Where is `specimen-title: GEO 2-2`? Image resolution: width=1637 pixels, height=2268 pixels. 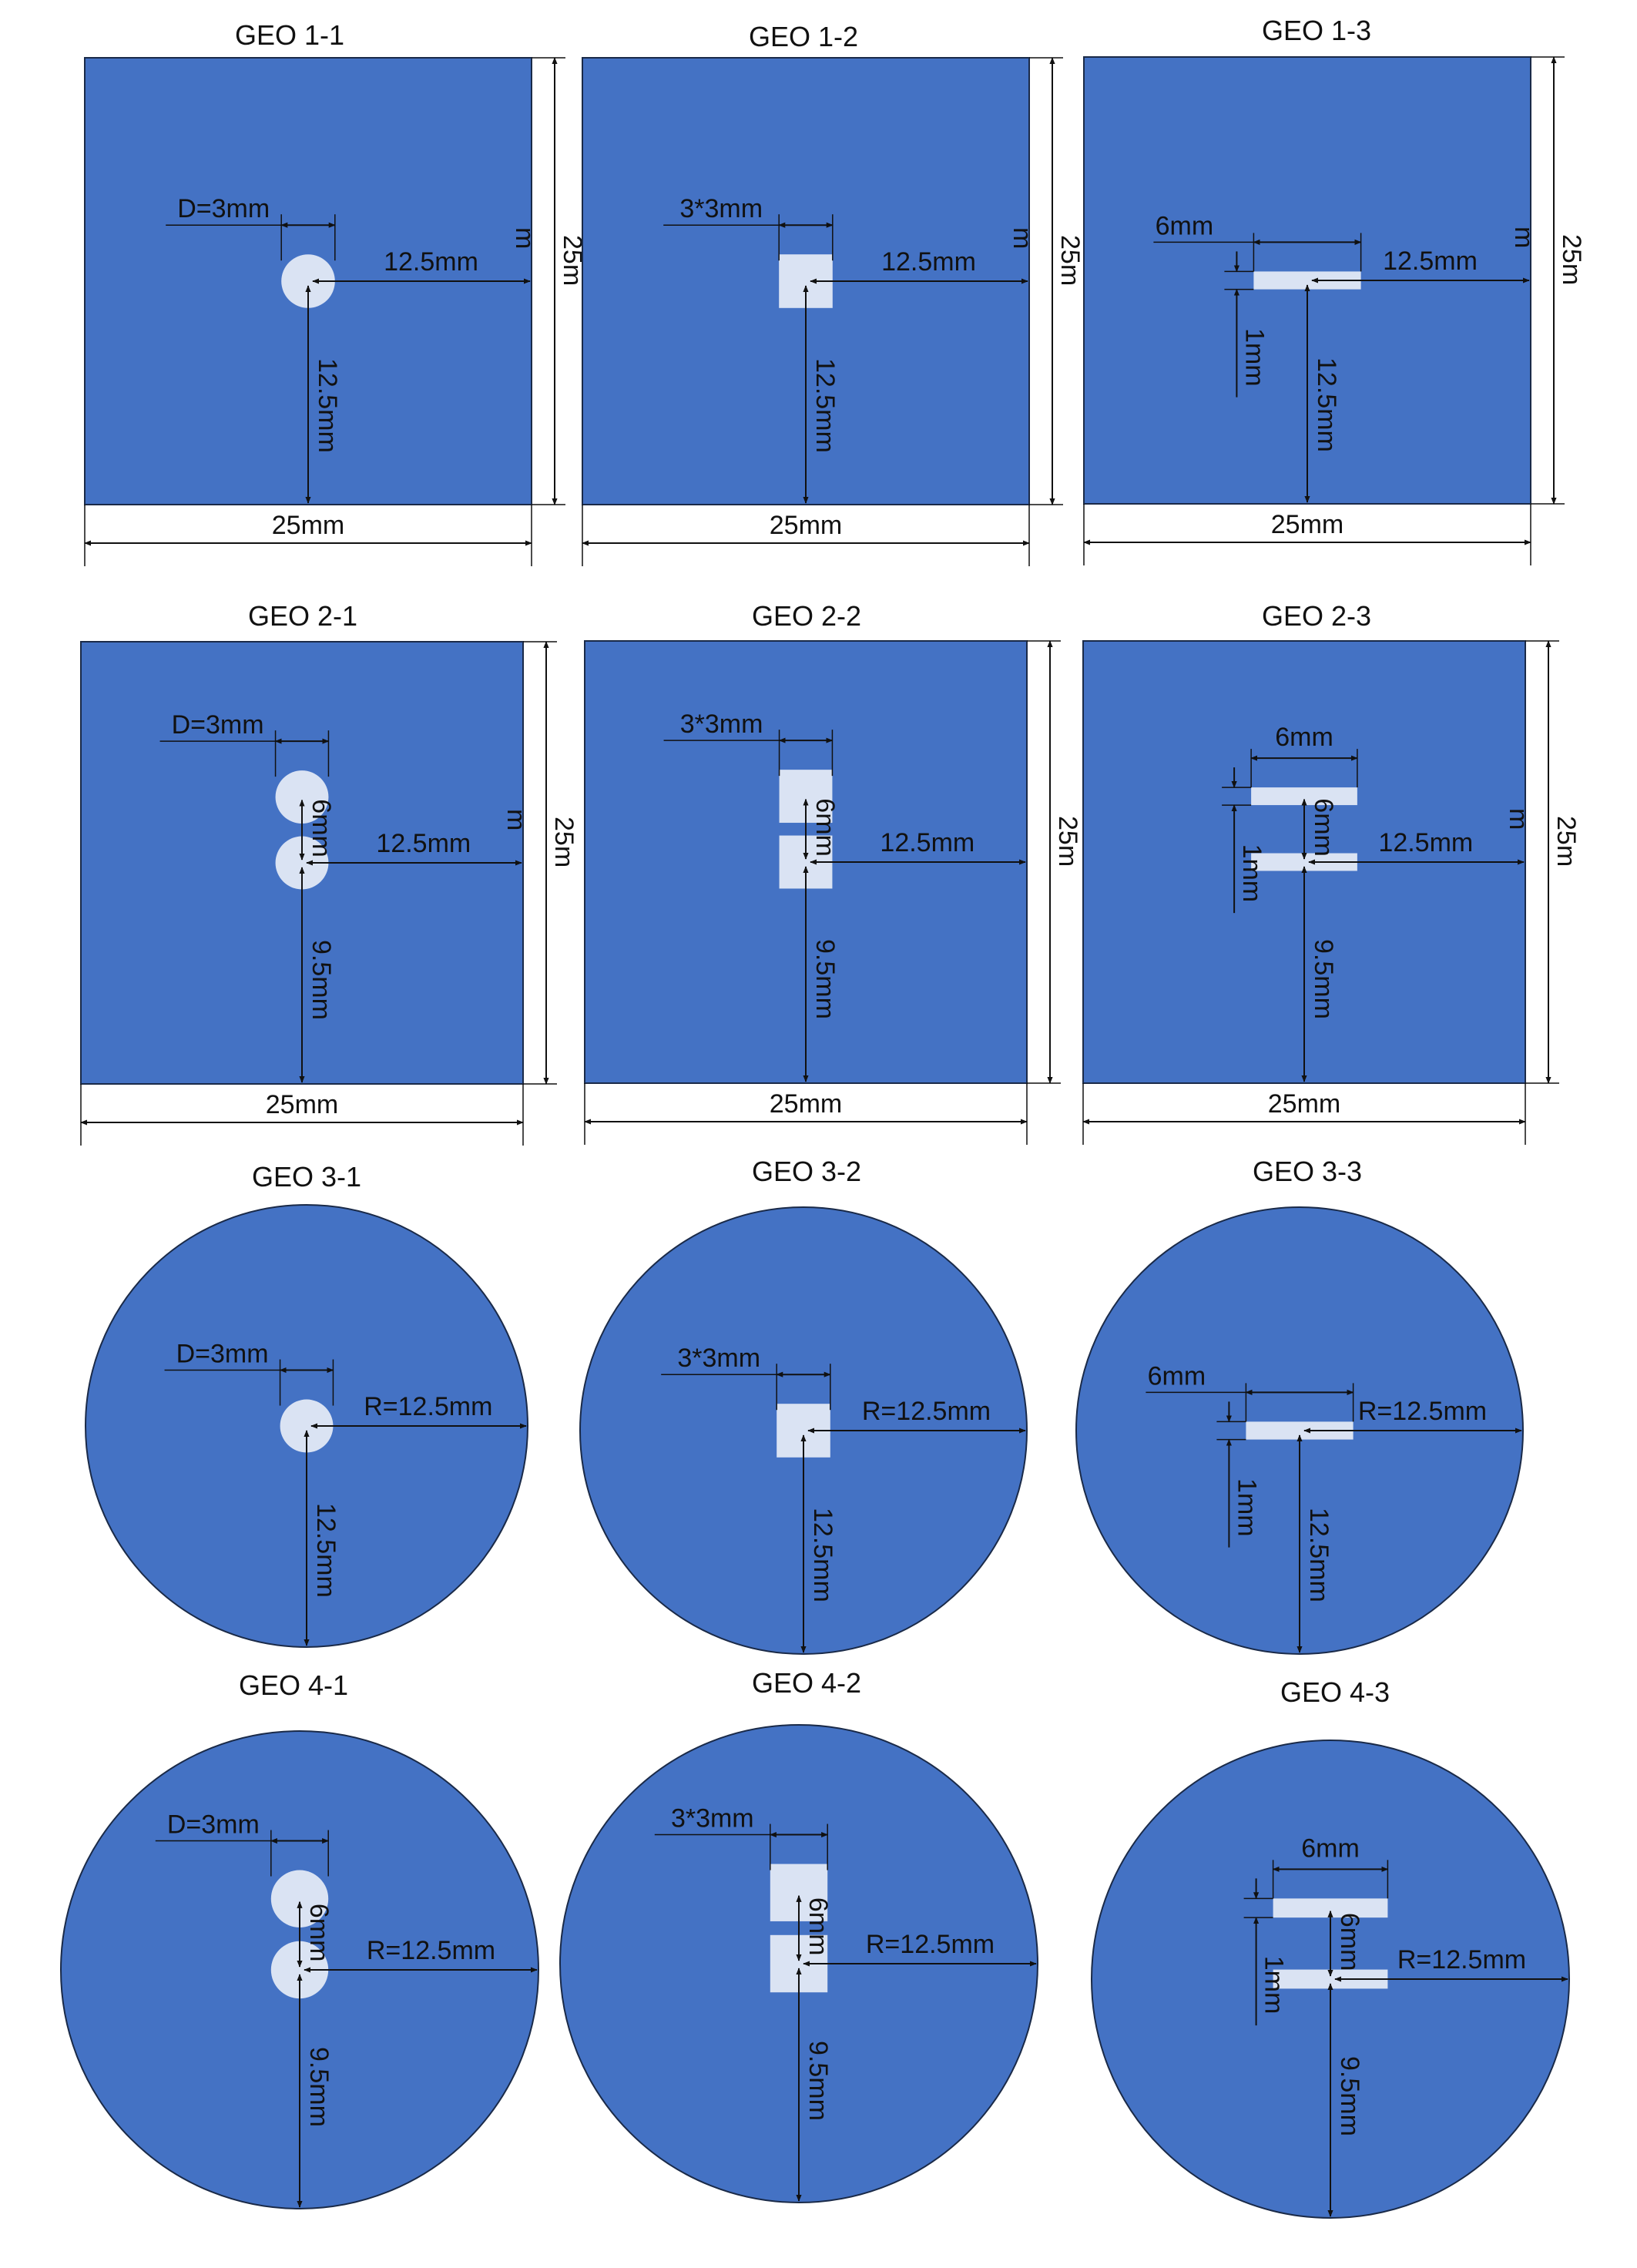
specimen-title: GEO 2-2 is located at coordinates (806, 616).